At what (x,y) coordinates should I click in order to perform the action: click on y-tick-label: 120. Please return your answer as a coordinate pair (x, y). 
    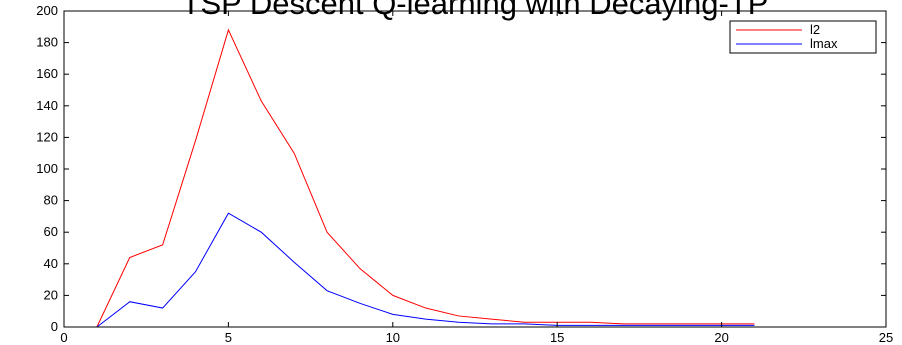
    Looking at the image, I should click on (47, 136).